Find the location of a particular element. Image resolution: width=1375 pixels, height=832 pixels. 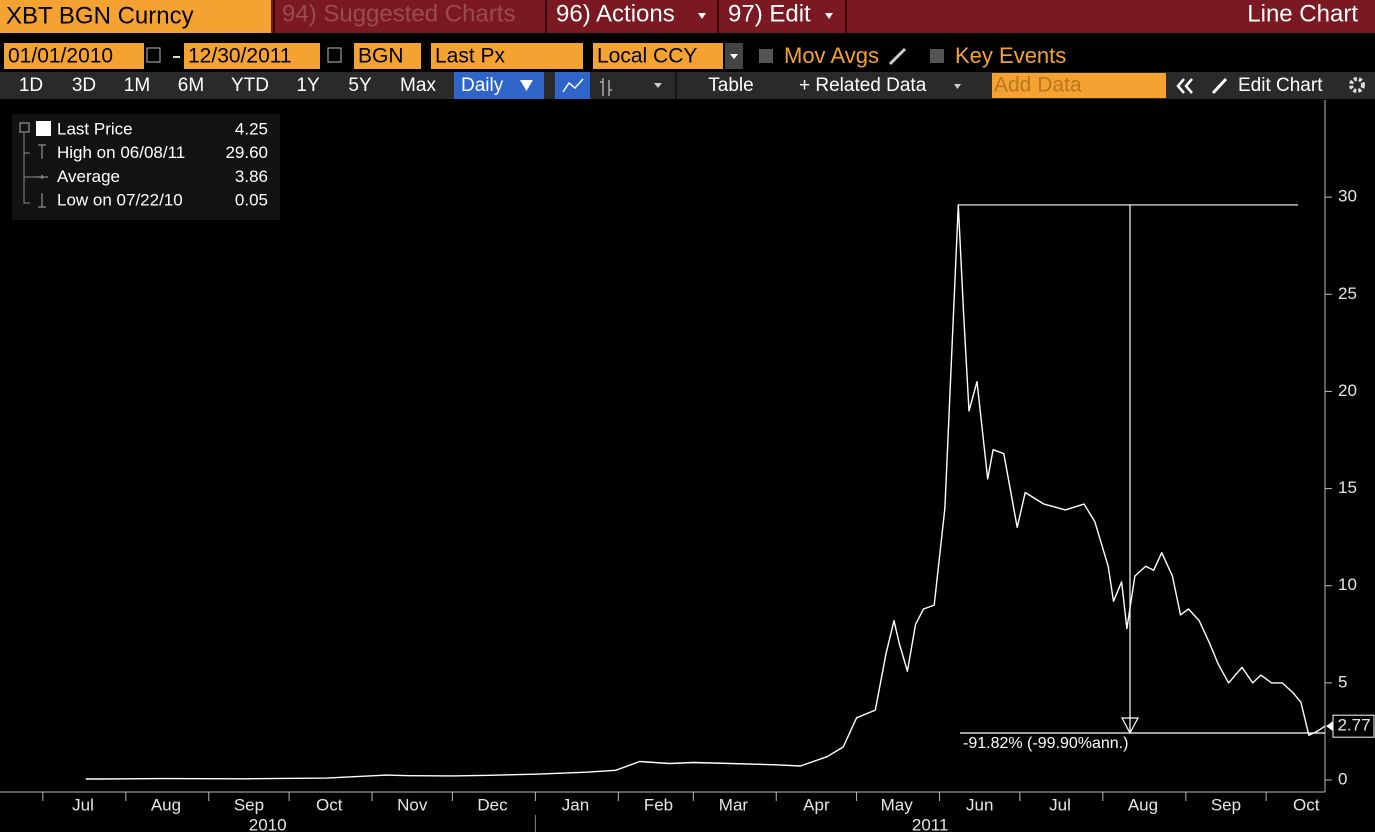

table-button: Table is located at coordinates (730, 85).